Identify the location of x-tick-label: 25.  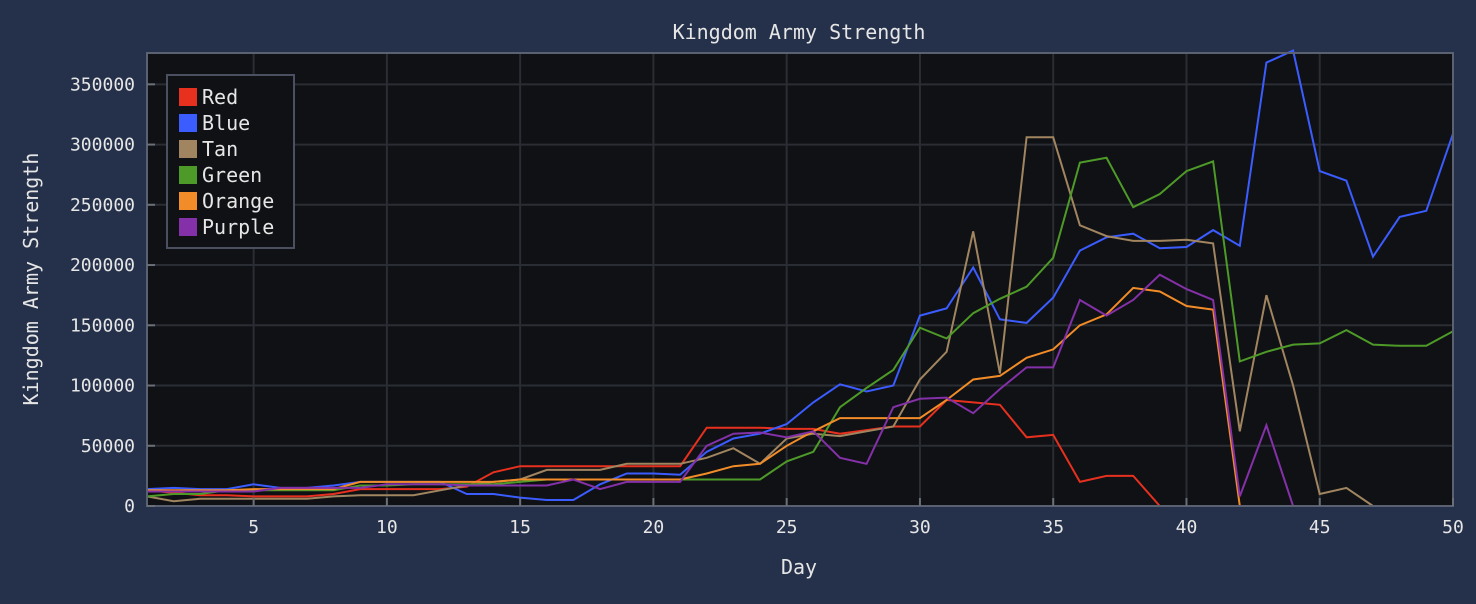
(787, 527).